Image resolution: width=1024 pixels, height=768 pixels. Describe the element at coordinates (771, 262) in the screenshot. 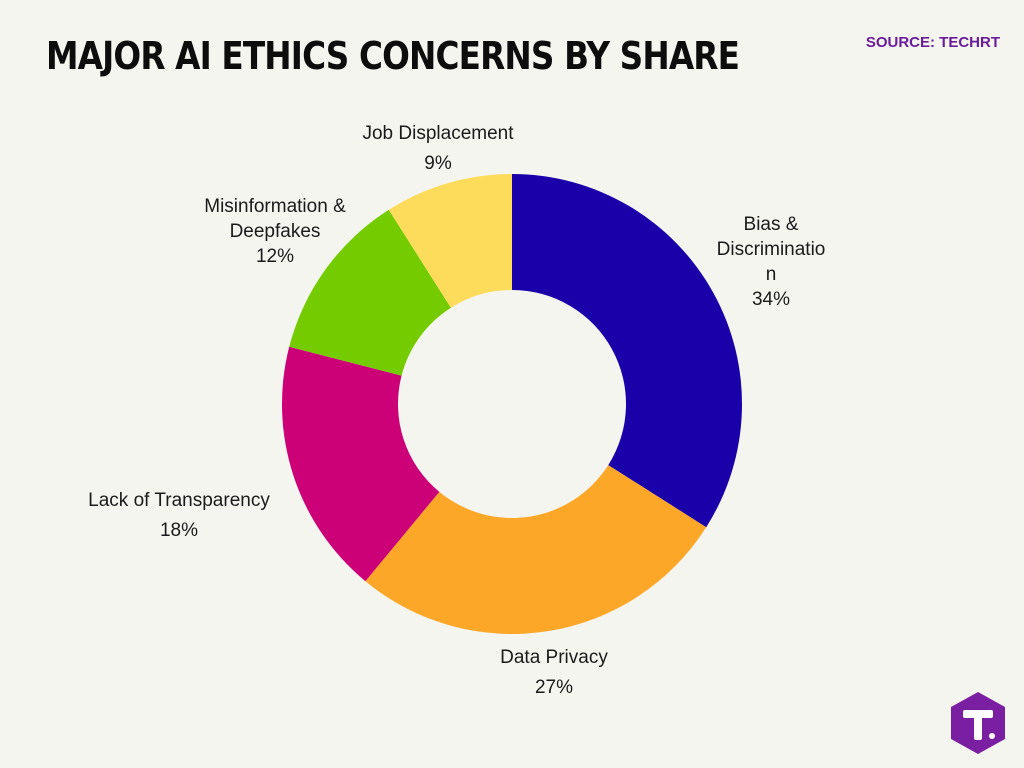

I see `slice-label: Bias & Discriminatio n 34%` at that location.